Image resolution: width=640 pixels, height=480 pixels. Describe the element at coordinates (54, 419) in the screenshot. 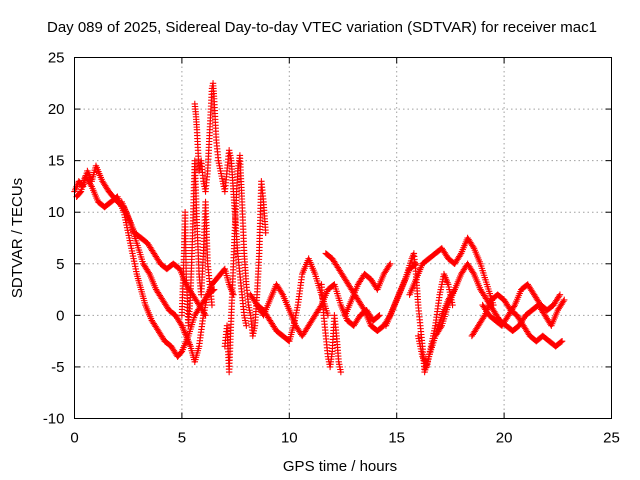

I see `y-tick-label: -10` at that location.